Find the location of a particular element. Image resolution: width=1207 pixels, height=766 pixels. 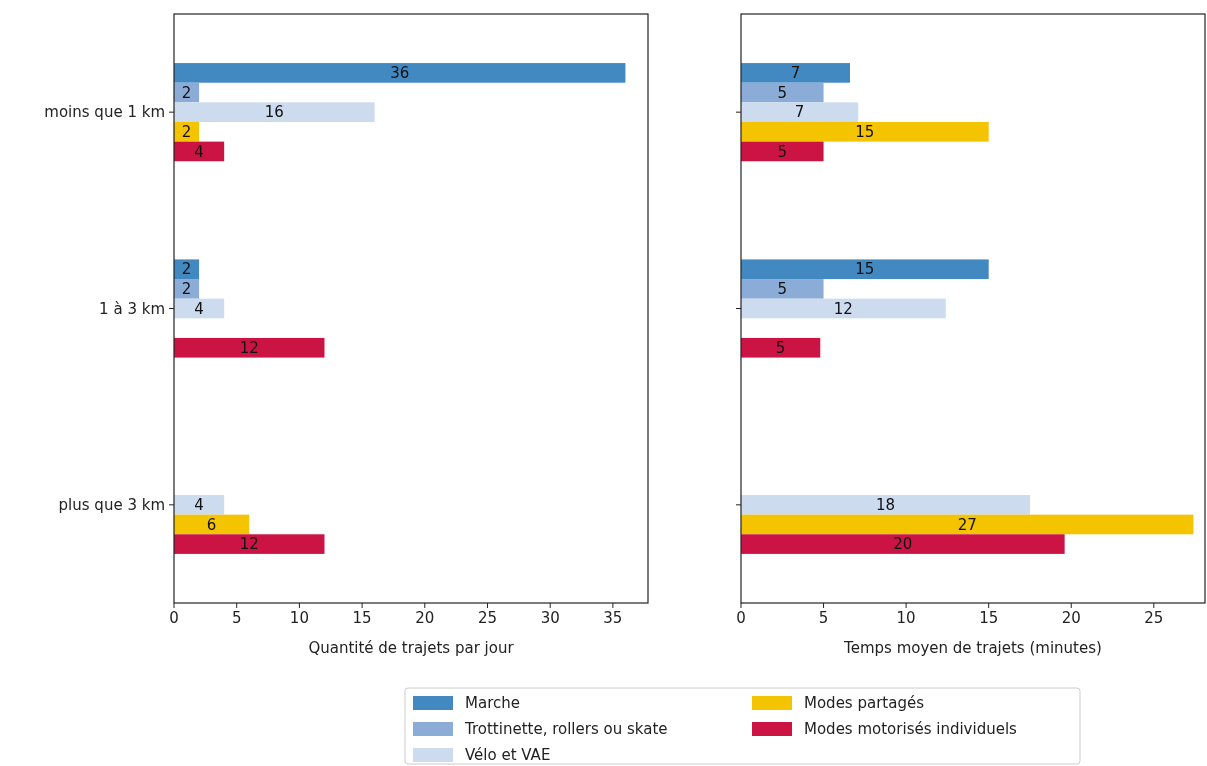

y-tick-label: plus que 3 km is located at coordinates (111, 505).